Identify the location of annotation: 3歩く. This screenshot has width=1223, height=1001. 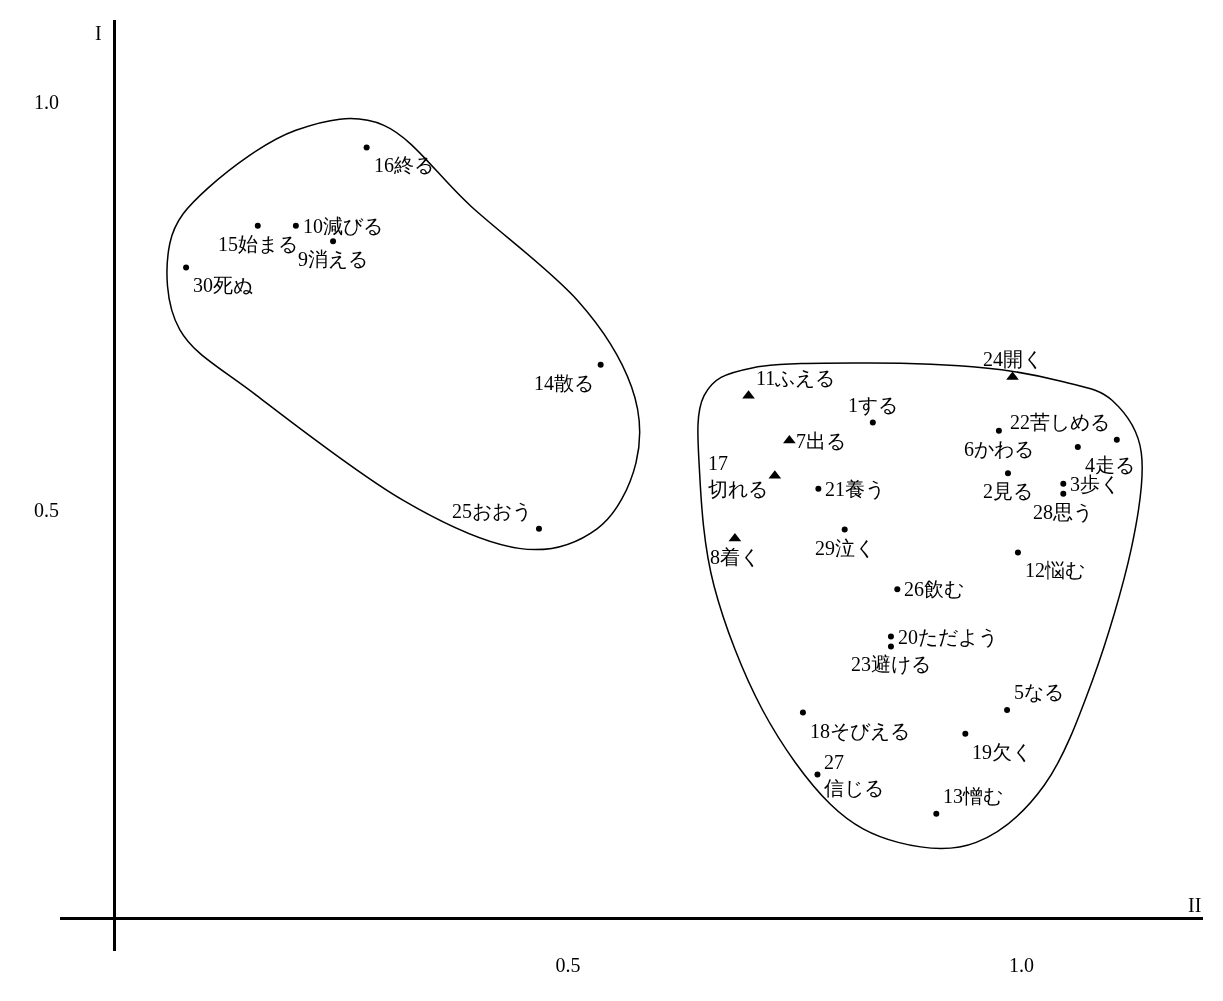
(1095, 484).